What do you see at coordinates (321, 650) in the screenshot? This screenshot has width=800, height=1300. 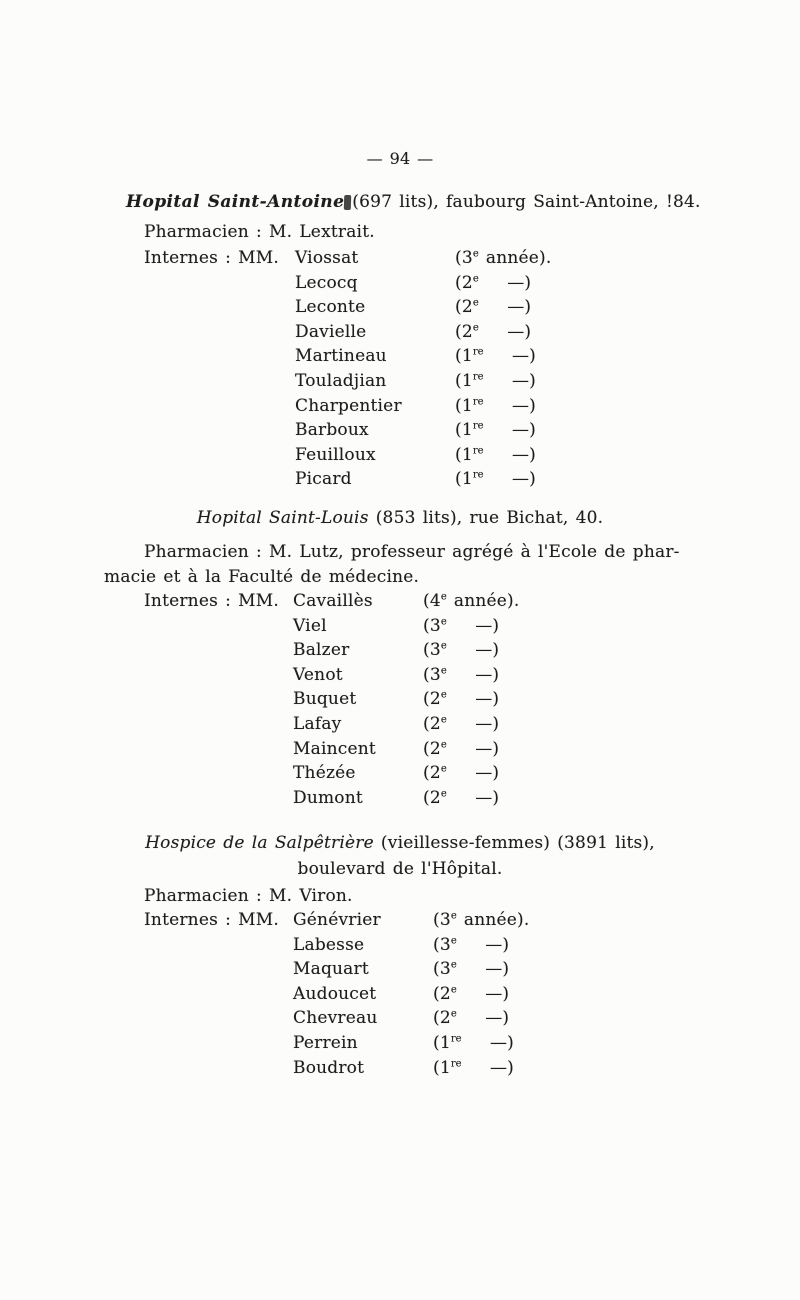 I see `intern-name: Balzer` at bounding box center [321, 650].